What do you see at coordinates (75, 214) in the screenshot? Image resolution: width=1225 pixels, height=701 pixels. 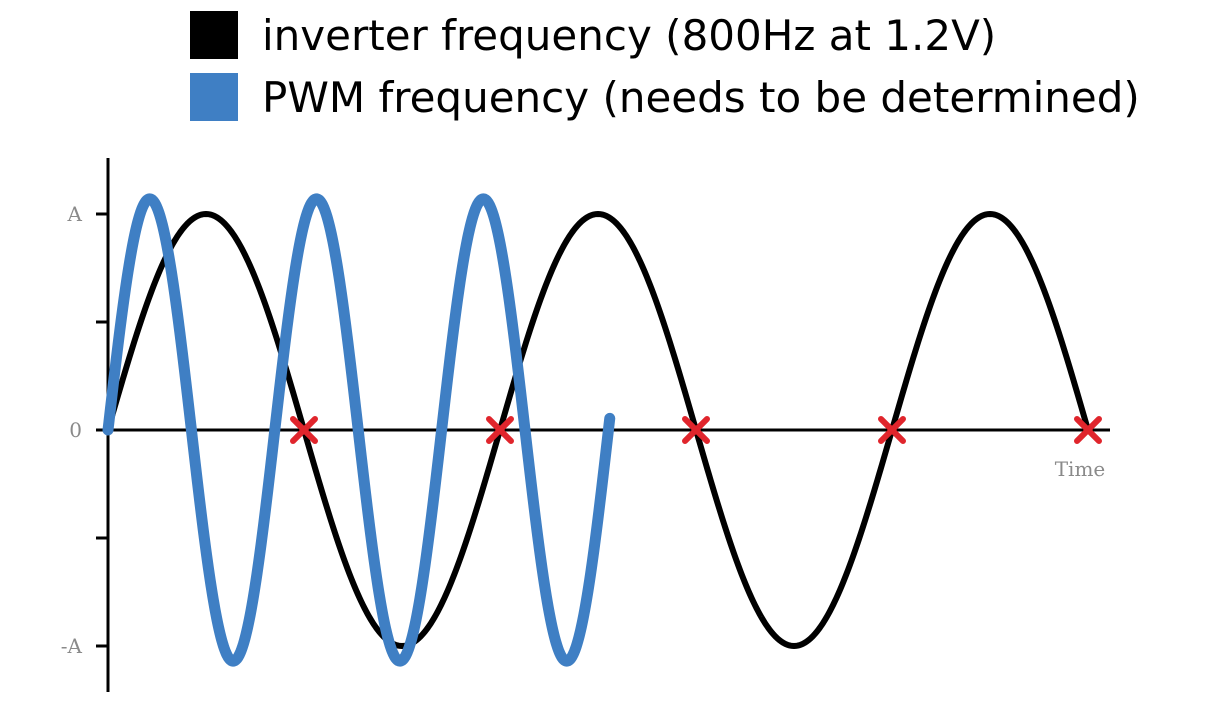 I see `y-tick-label: A` at bounding box center [75, 214].